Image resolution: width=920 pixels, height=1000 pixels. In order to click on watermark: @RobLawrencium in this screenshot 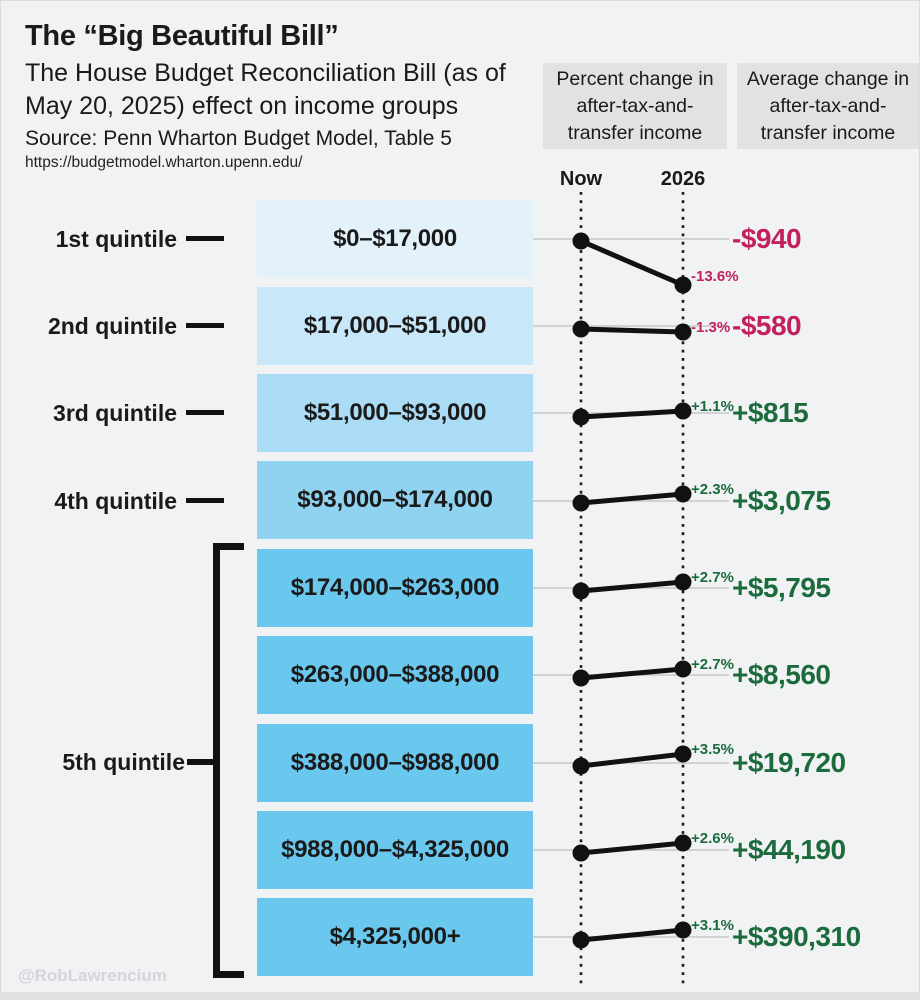, I will do `click(92, 975)`.